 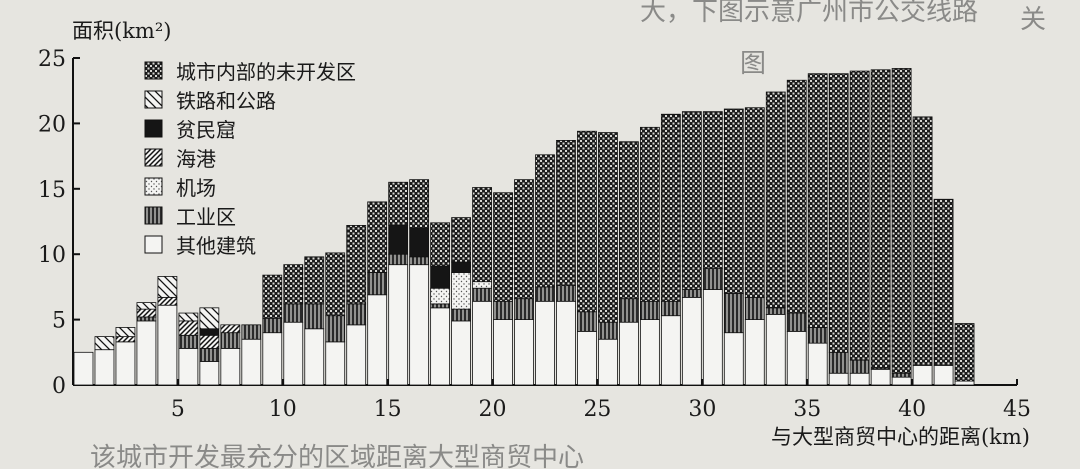 I want to click on x-tick-label: 15, so click(x=388, y=409).